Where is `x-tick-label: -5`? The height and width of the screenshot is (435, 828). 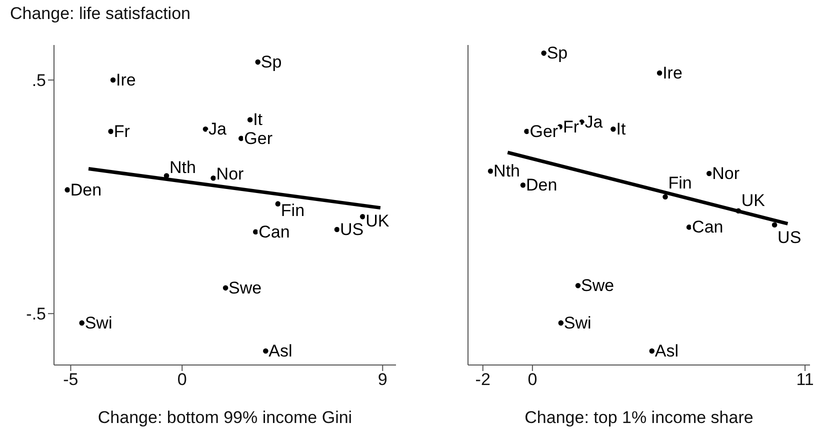
x-tick-label: -5 is located at coordinates (70, 380).